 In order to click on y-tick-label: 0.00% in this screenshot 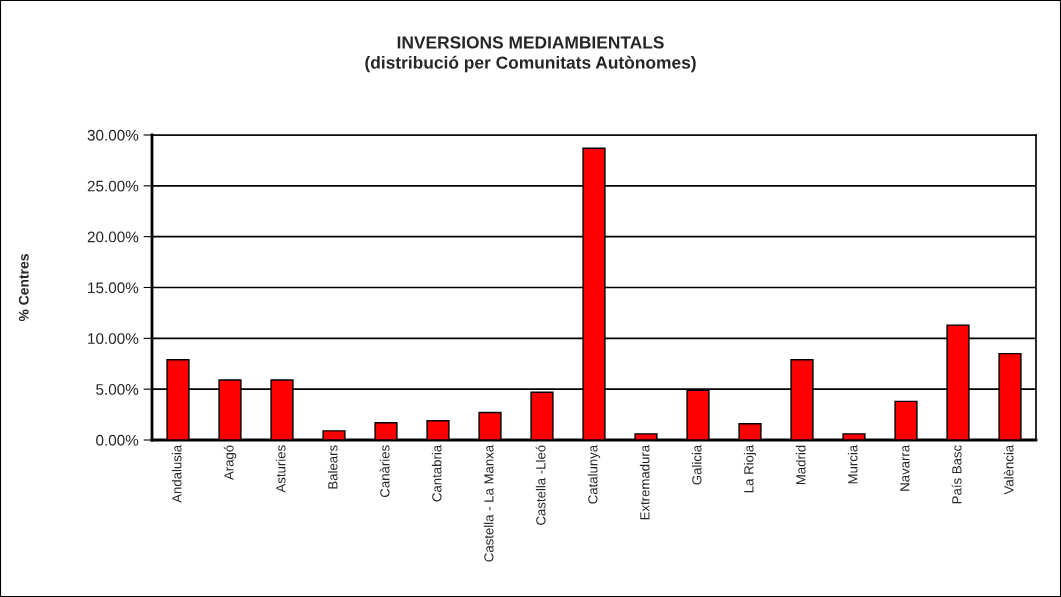, I will do `click(117, 440)`.